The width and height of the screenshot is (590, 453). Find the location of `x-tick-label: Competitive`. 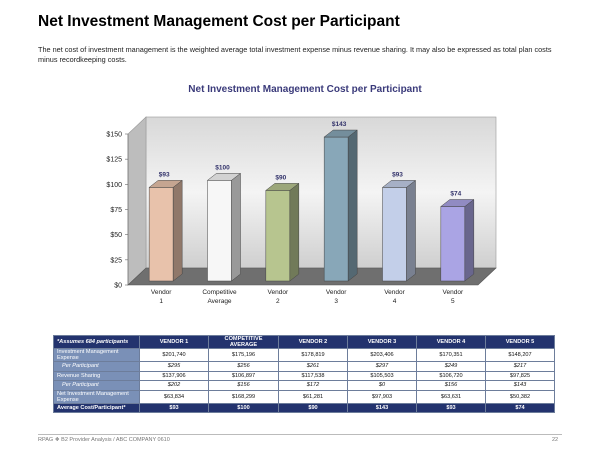

x-tick-label: Competitive is located at coordinates (219, 292).